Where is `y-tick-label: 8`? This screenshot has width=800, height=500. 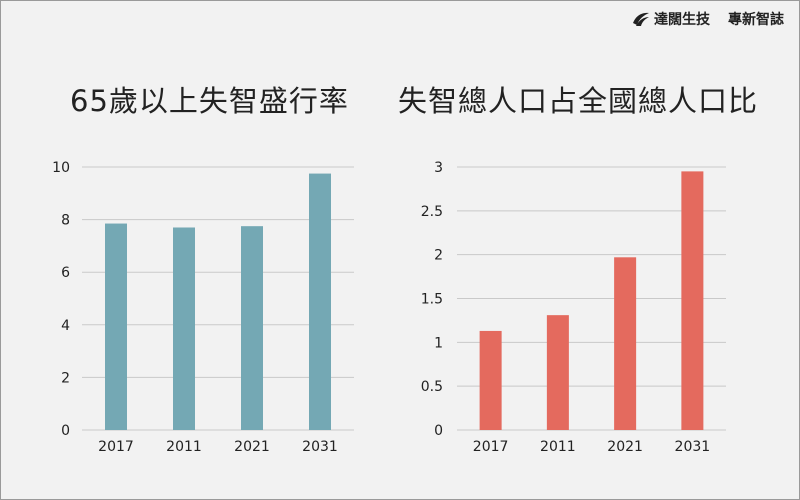 y-tick-label: 8 is located at coordinates (65, 221).